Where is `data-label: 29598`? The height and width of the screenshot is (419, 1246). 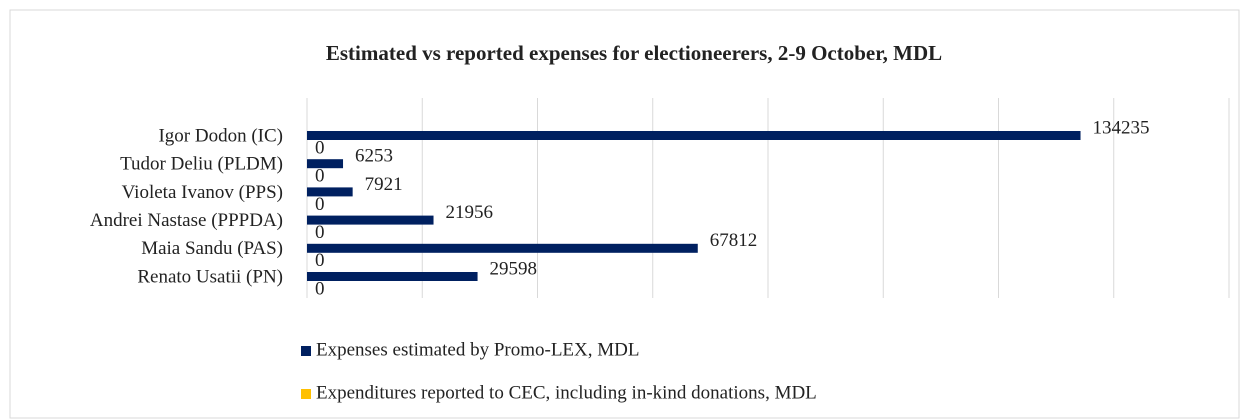 data-label: 29598 is located at coordinates (514, 268).